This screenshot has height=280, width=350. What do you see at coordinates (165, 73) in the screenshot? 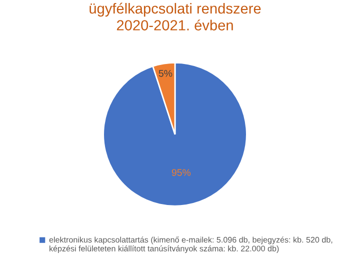
I see `data-label: 5%` at bounding box center [165, 73].